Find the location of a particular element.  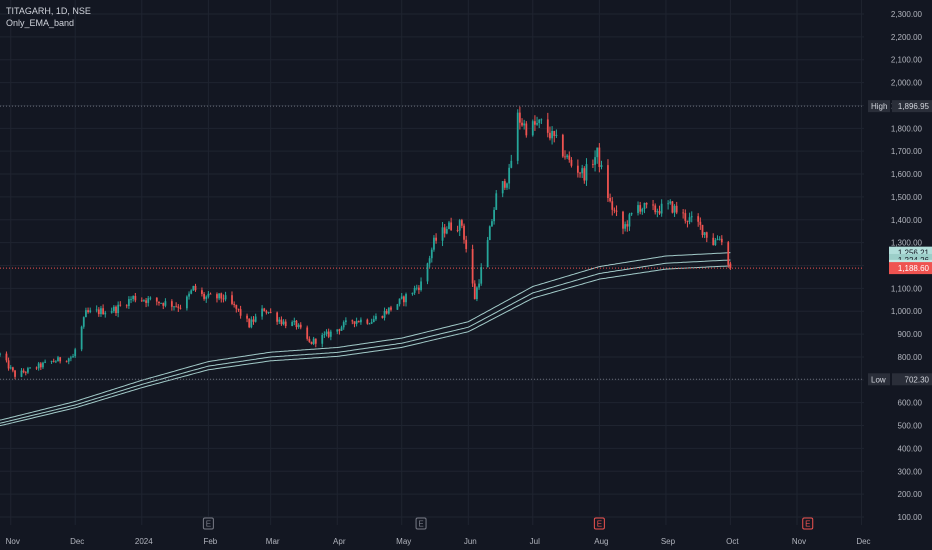

high-tag-label-bg is located at coordinates (879, 106).